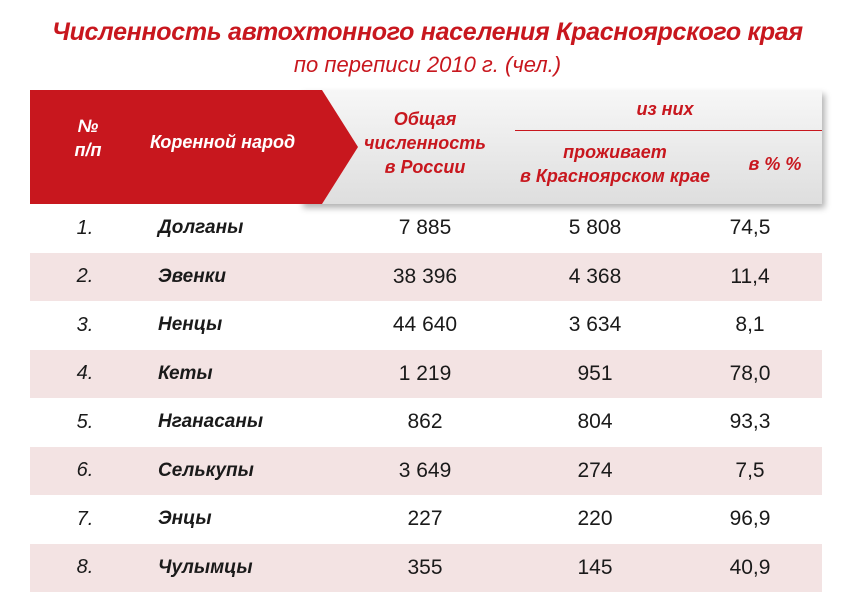 This screenshot has height=601, width=855. I want to click on row-people-name: Кеты, so click(185, 373).